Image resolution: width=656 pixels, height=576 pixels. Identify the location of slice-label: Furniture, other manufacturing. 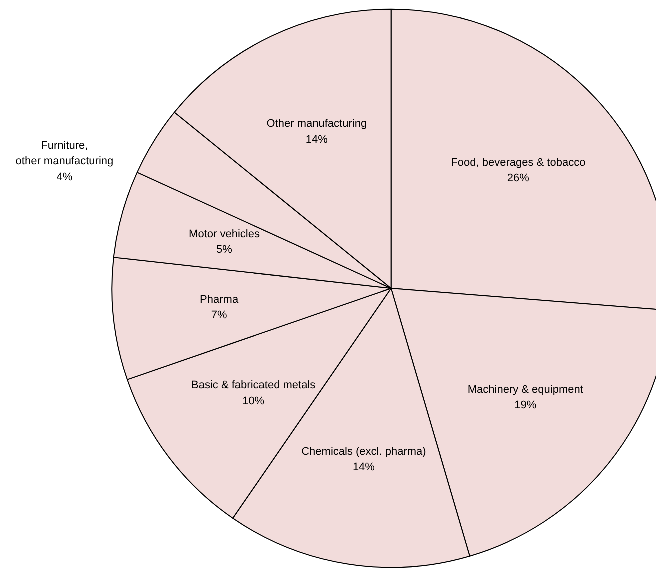
(65, 154).